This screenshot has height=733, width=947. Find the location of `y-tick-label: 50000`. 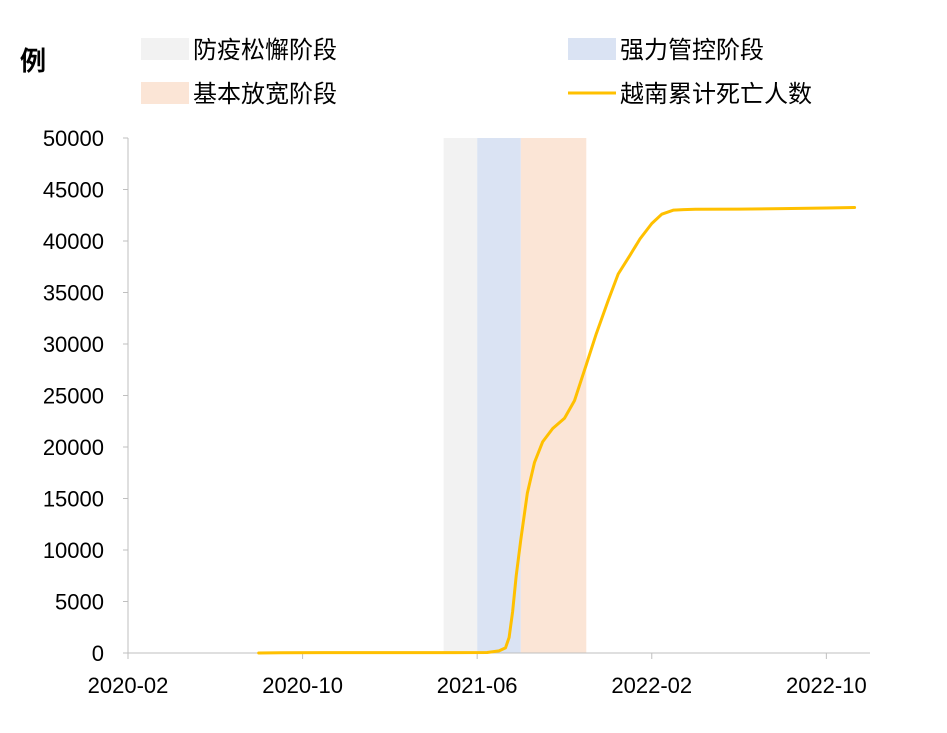

y-tick-label: 50000 is located at coordinates (73, 138).